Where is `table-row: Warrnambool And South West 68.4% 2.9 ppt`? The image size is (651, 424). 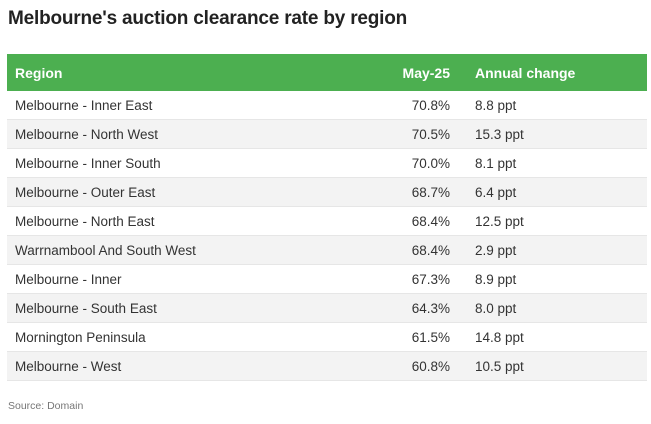 table-row: Warrnambool And South West 68.4% 2.9 ppt is located at coordinates (327, 250).